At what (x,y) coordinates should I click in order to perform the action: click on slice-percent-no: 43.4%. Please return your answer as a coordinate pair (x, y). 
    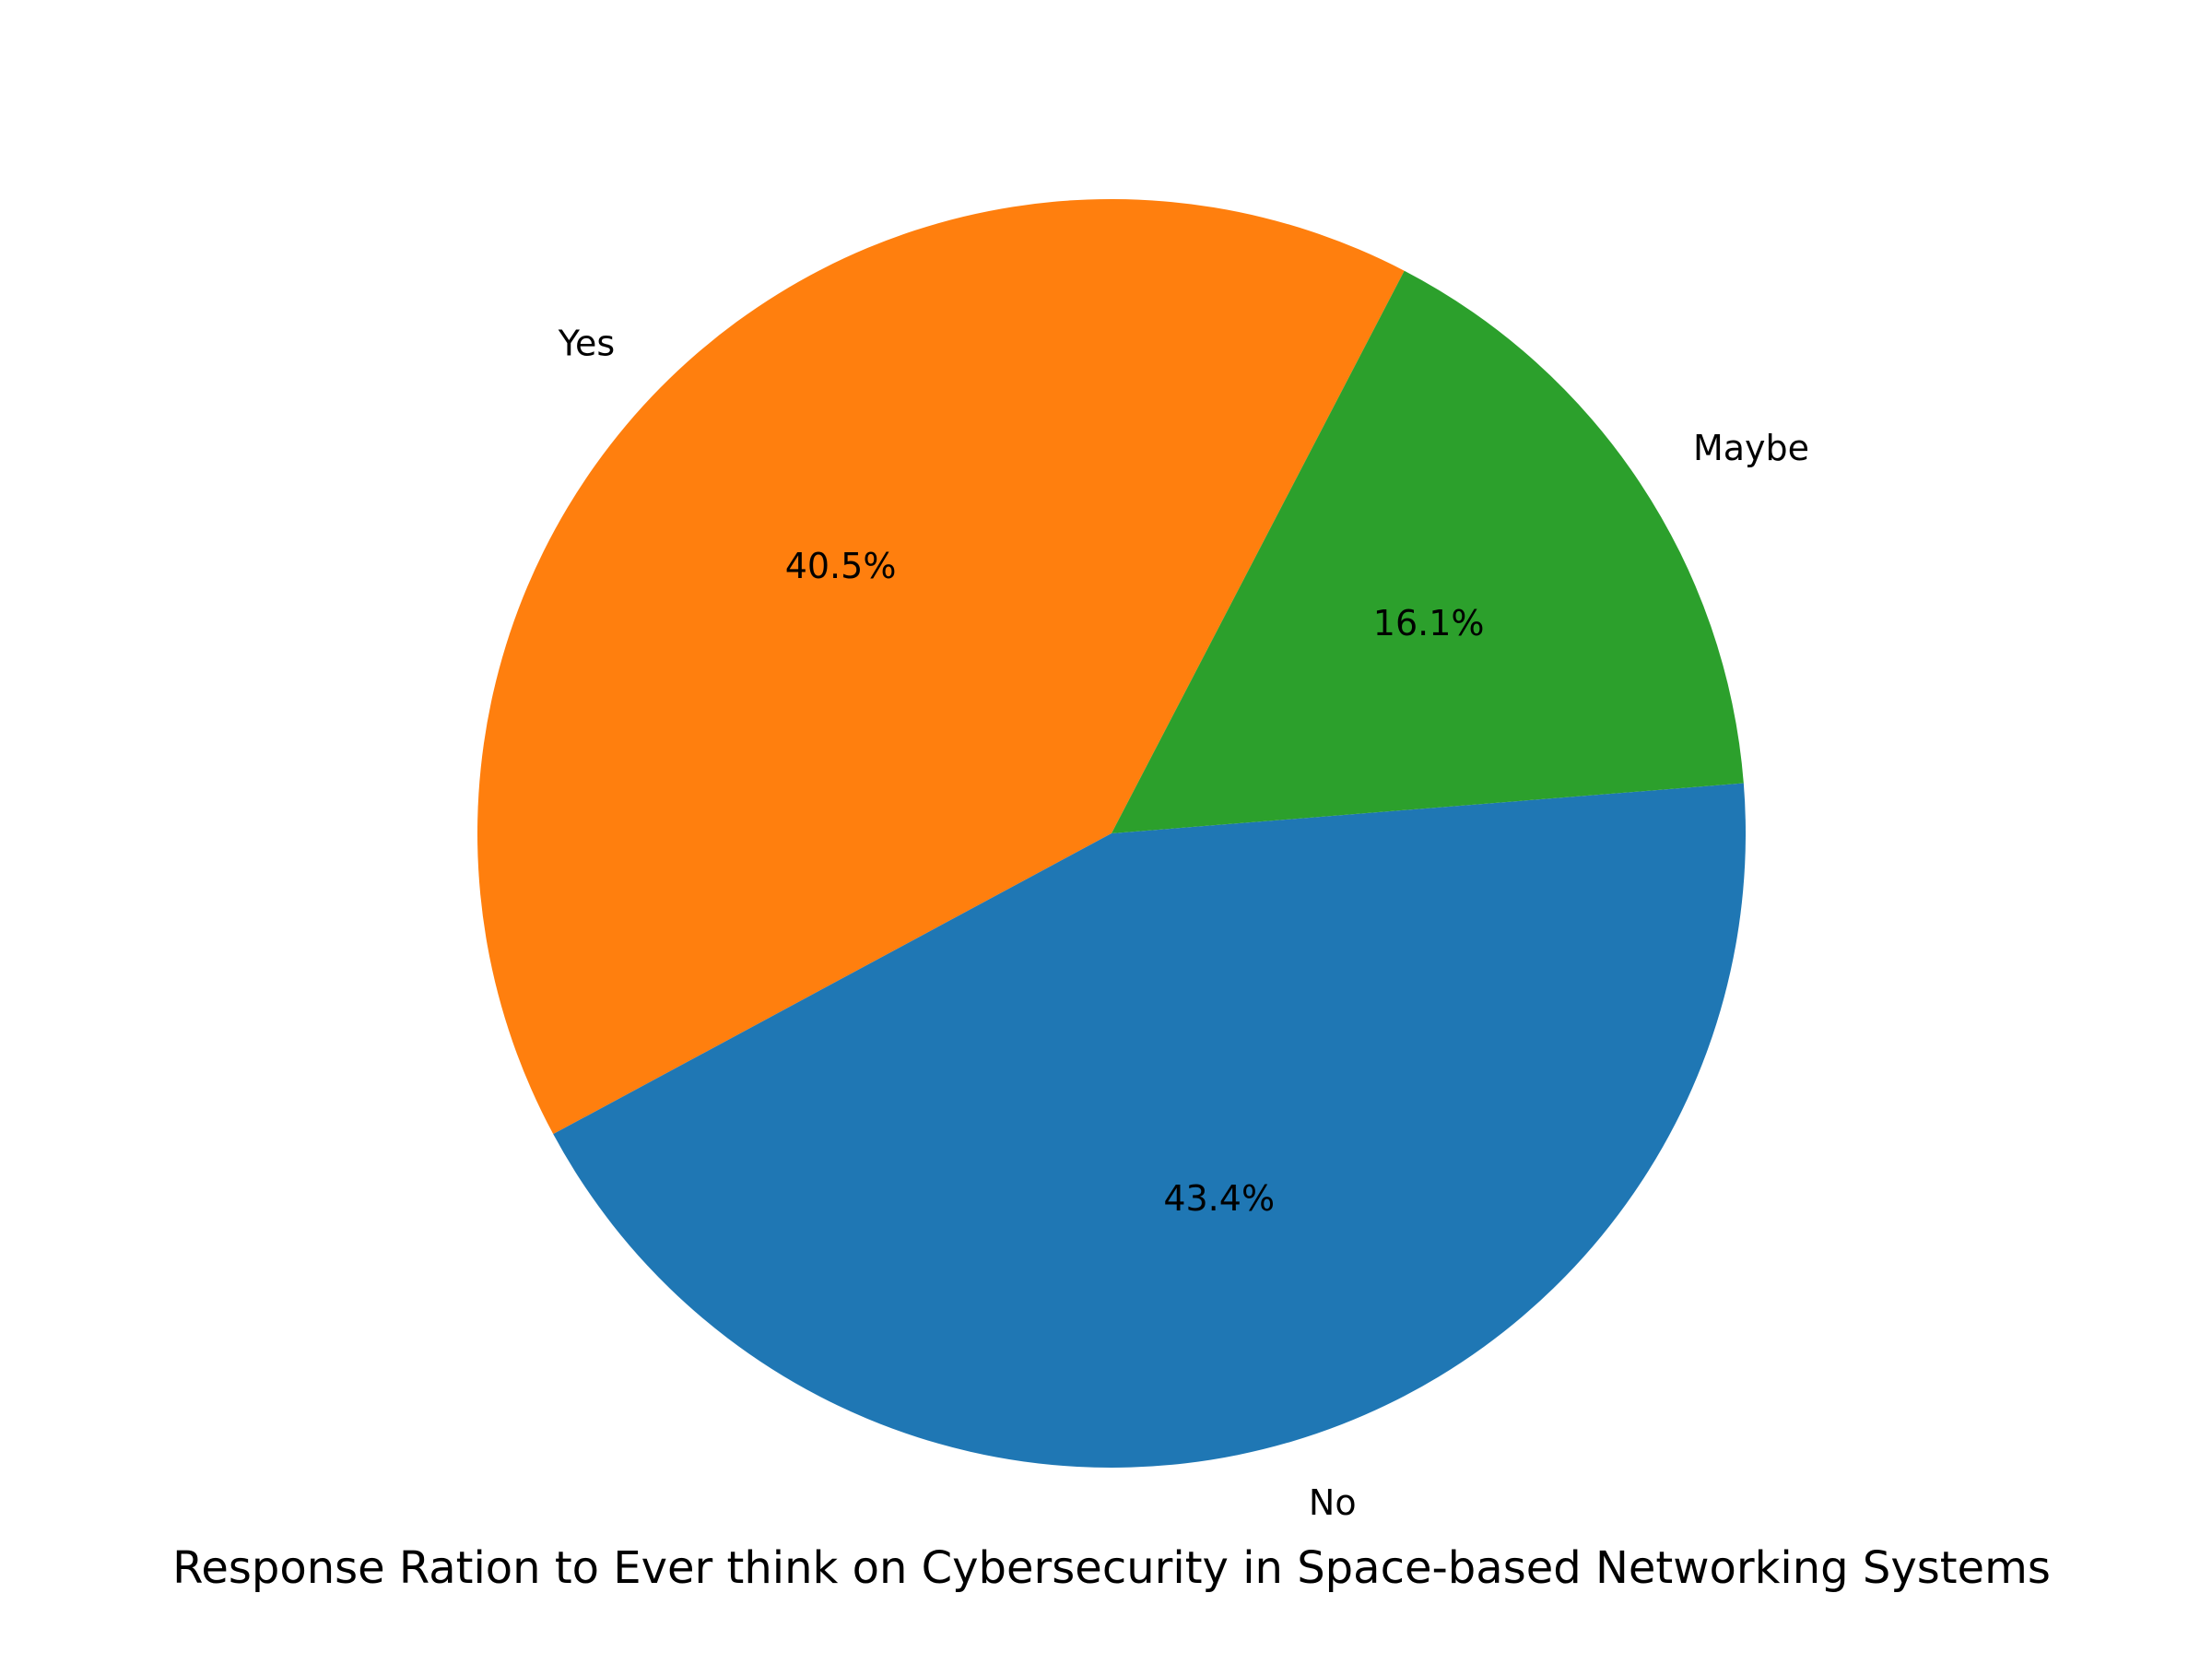
    Looking at the image, I should click on (1219, 1198).